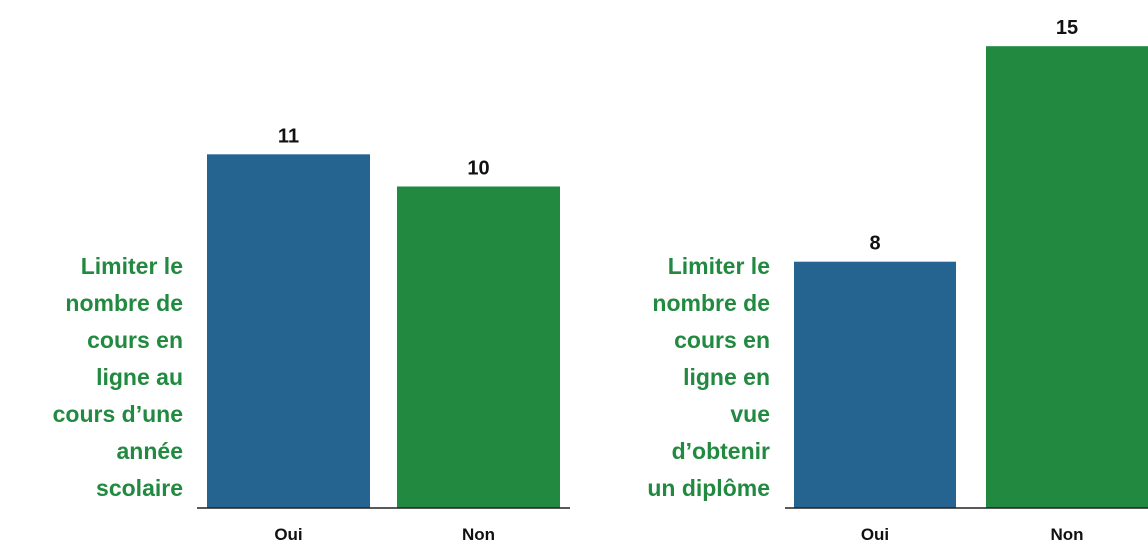 Image resolution: width=1148 pixels, height=546 pixels. I want to click on row-label: scolaire, so click(139, 488).